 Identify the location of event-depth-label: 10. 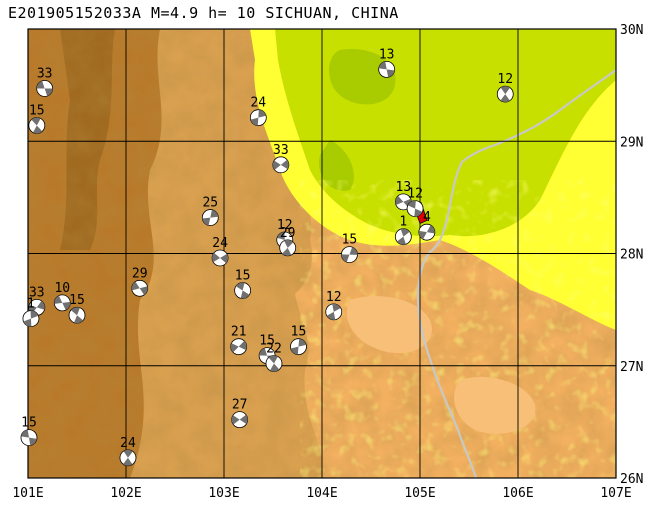
(62, 288).